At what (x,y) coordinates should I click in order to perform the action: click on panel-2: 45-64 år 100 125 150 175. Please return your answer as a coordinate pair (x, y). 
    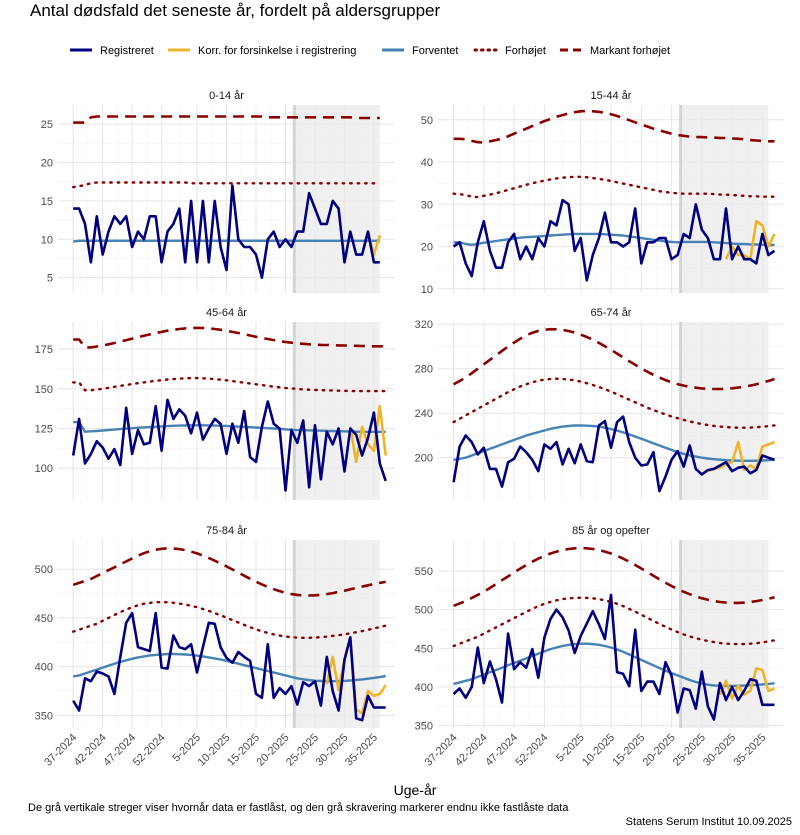
    Looking at the image, I should click on (215, 403).